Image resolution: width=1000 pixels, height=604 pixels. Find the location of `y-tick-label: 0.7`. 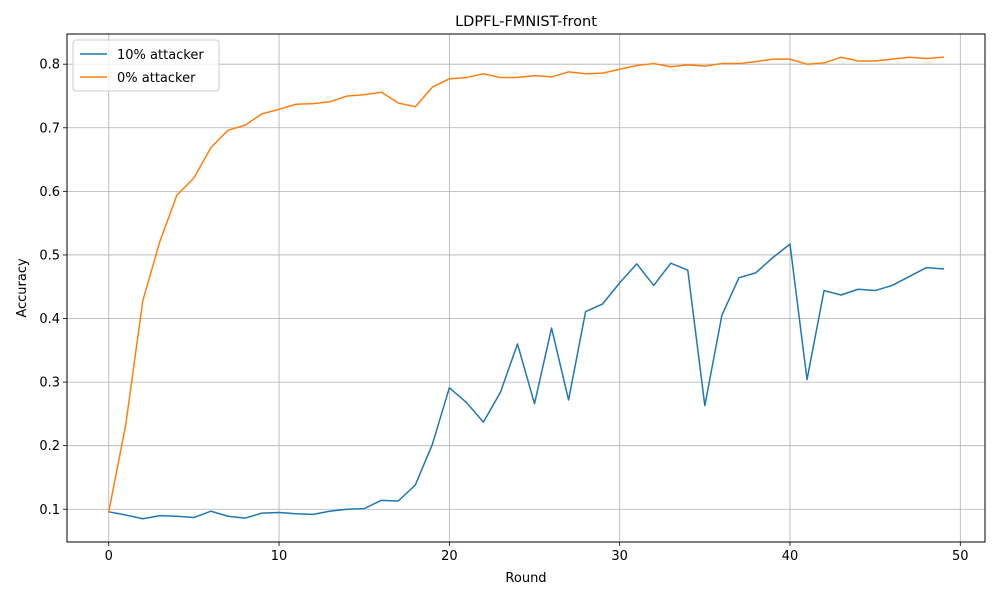

y-tick-label: 0.7 is located at coordinates (49, 128).